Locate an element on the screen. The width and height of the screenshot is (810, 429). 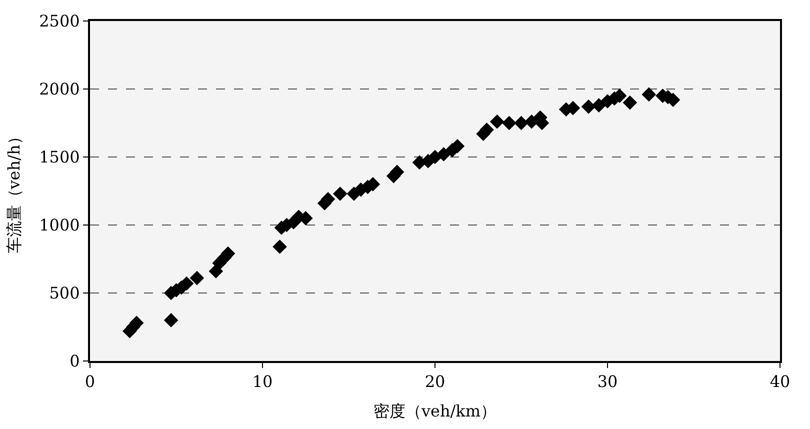
x-tick-label: 20 is located at coordinates (435, 382).